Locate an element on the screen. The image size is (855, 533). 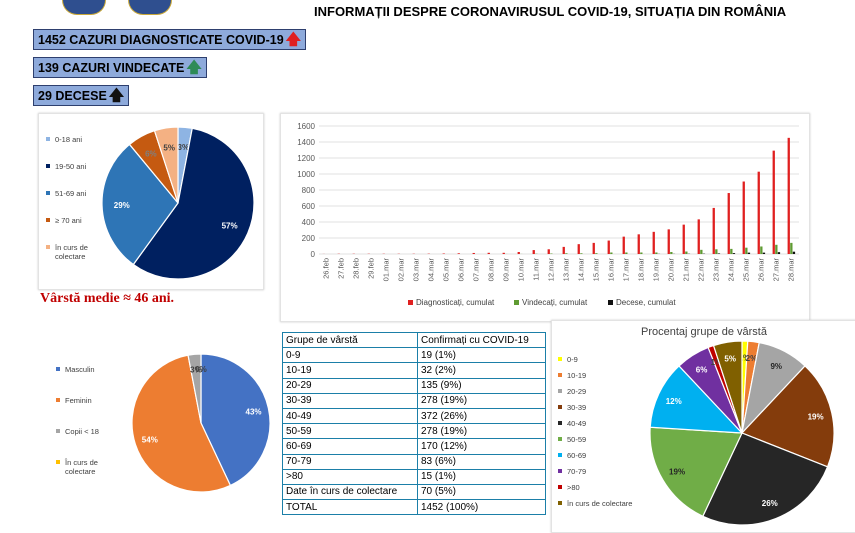
deaths-stat-box: 29 DECESE 🡅 is located at coordinates (81, 95).